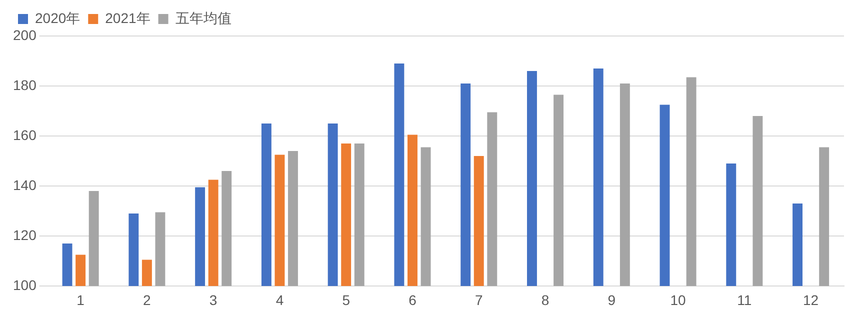 The image size is (864, 320). I want to click on x-tick-label: 3, so click(213, 300).